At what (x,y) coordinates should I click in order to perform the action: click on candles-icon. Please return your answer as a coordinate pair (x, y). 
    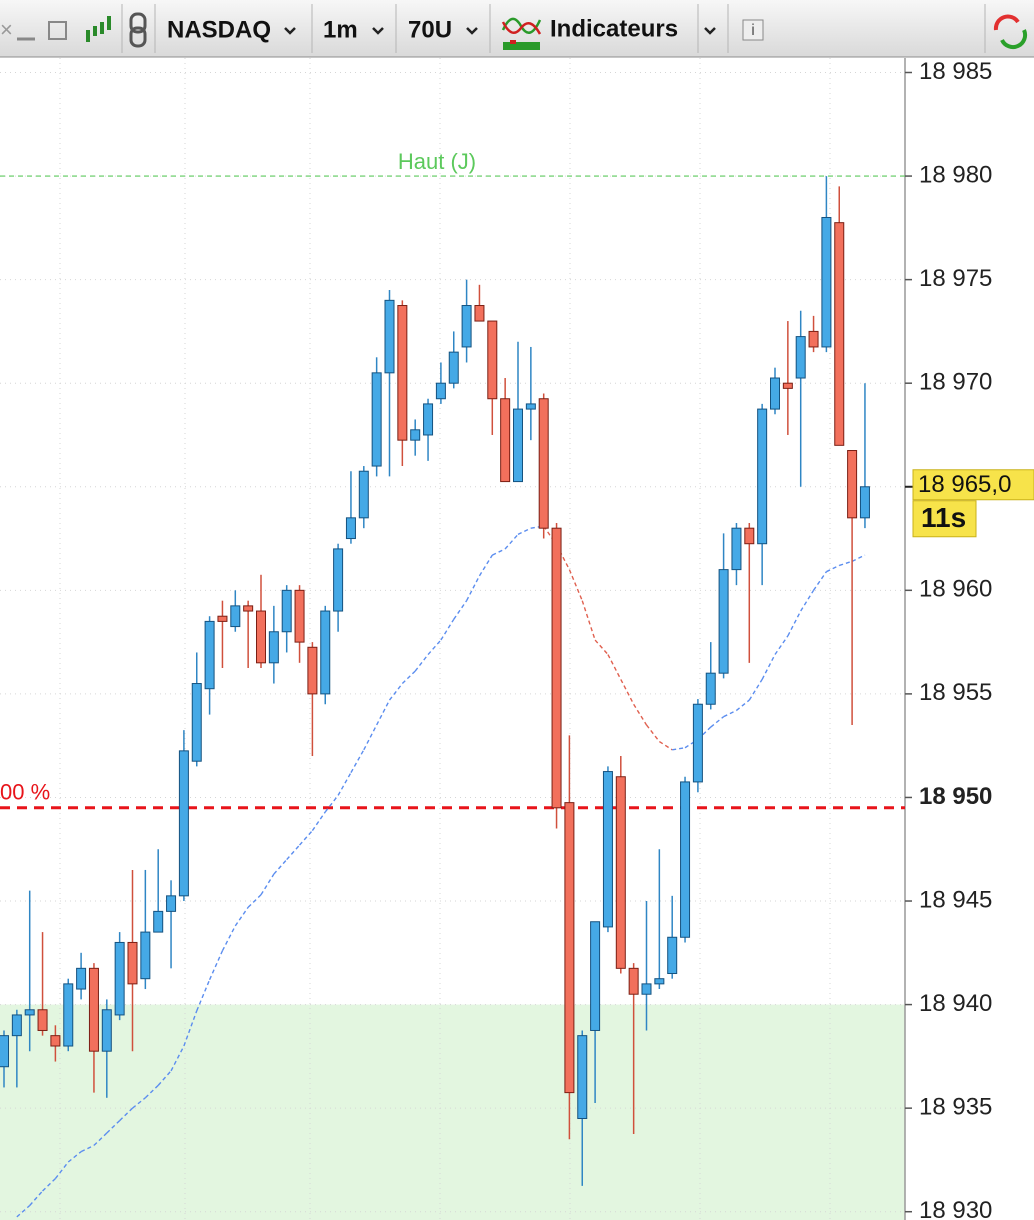
    Looking at the image, I should click on (98, 29).